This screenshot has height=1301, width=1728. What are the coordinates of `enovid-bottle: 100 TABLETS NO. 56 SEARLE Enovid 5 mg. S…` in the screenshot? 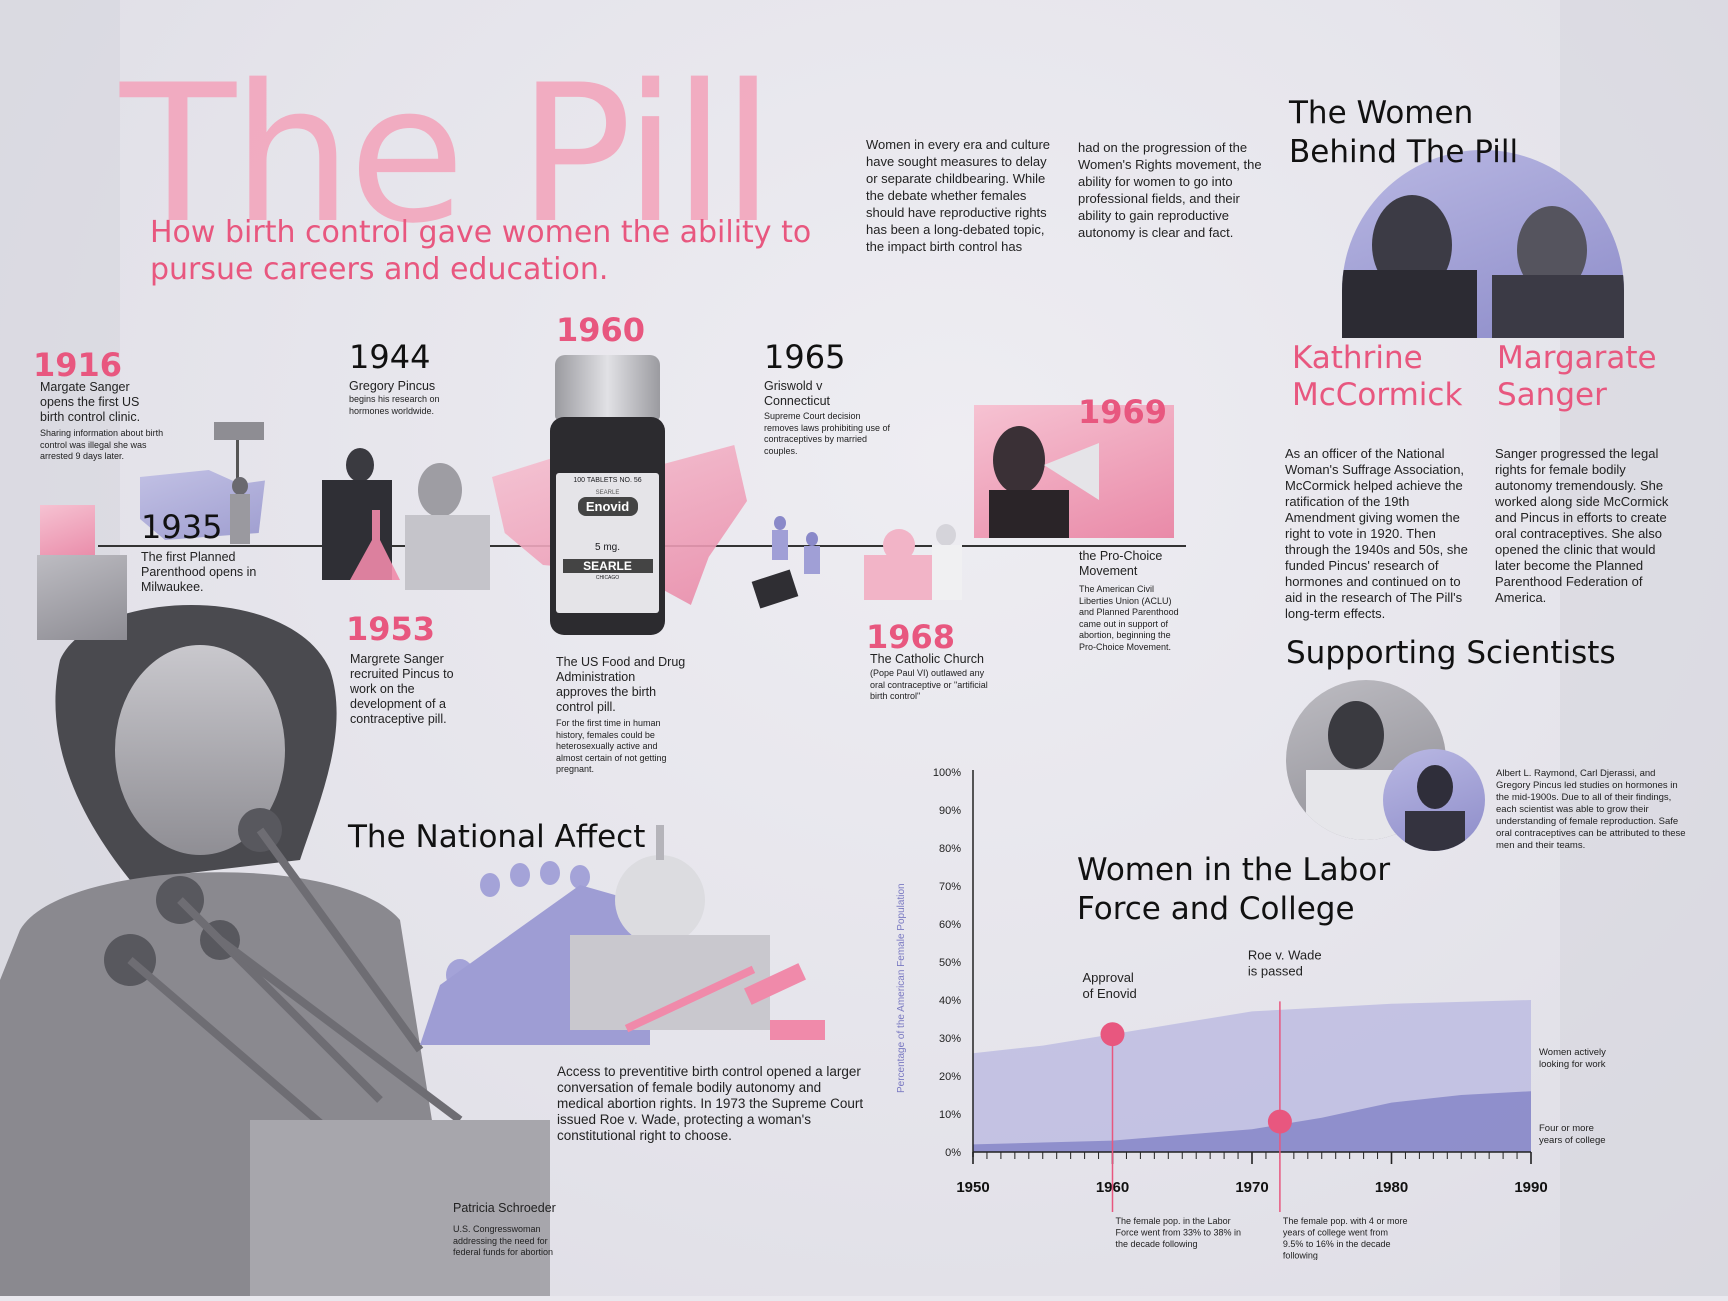 It's located at (607, 495).